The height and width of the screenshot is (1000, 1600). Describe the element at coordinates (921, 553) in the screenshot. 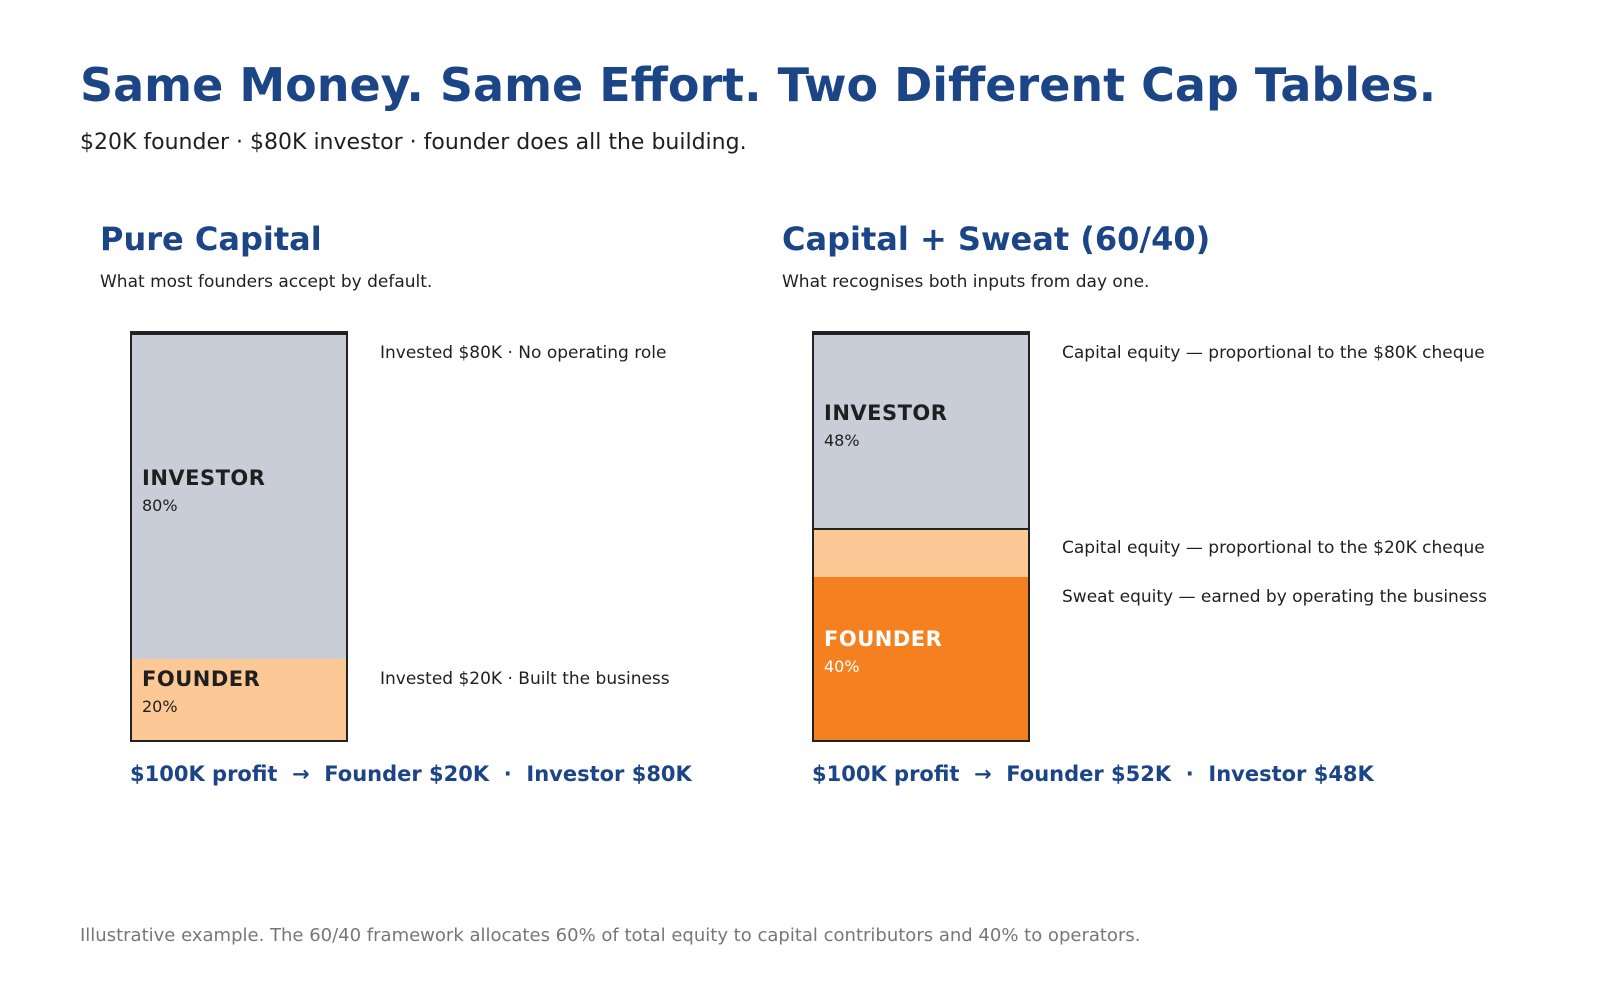

I see `chart-2-segment-capital-top-up` at that location.